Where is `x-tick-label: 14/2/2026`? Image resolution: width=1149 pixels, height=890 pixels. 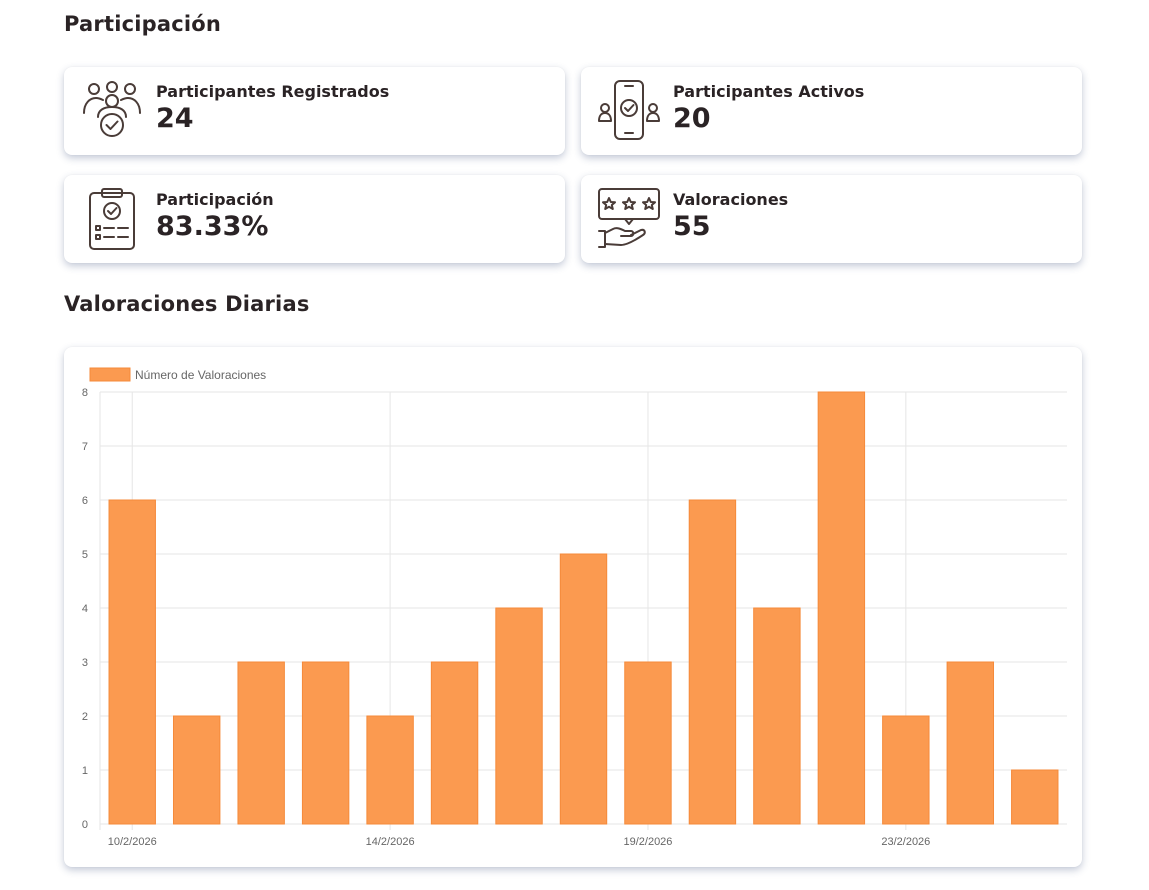 x-tick-label: 14/2/2026 is located at coordinates (390, 842).